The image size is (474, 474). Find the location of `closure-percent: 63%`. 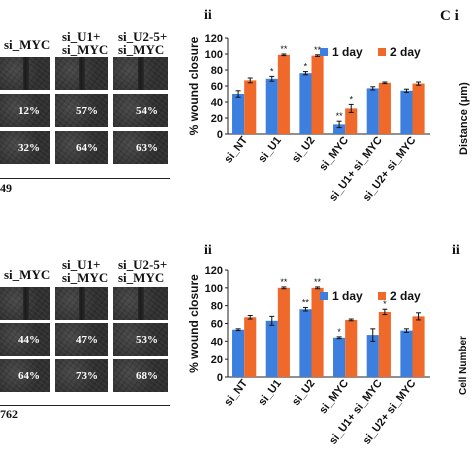

closure-percent: 63% is located at coordinates (147, 147).